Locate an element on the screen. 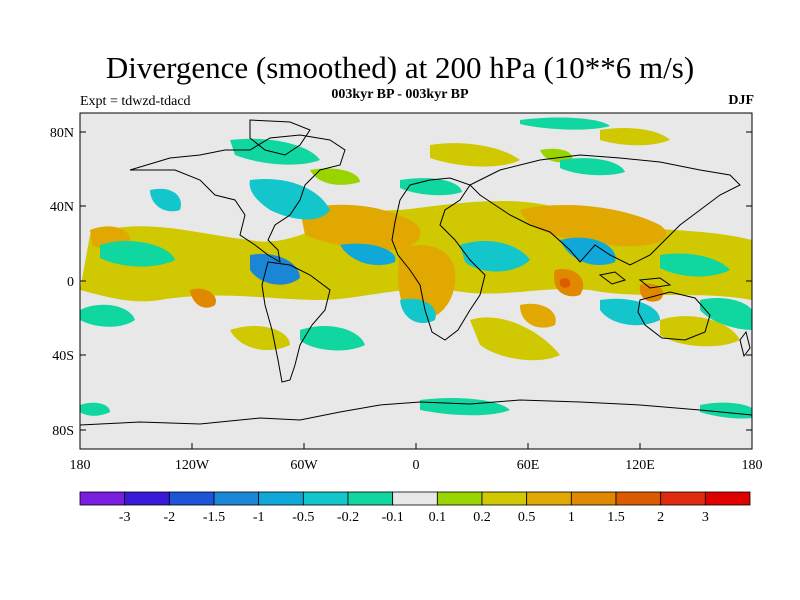 This screenshot has width=800, height=600. colorbar-labels: -3 -2 -1.5 -1 -0.5 -0.2 -0.1 0.1 0.2 0.5 1 1.5 2 3 is located at coordinates (414, 517).